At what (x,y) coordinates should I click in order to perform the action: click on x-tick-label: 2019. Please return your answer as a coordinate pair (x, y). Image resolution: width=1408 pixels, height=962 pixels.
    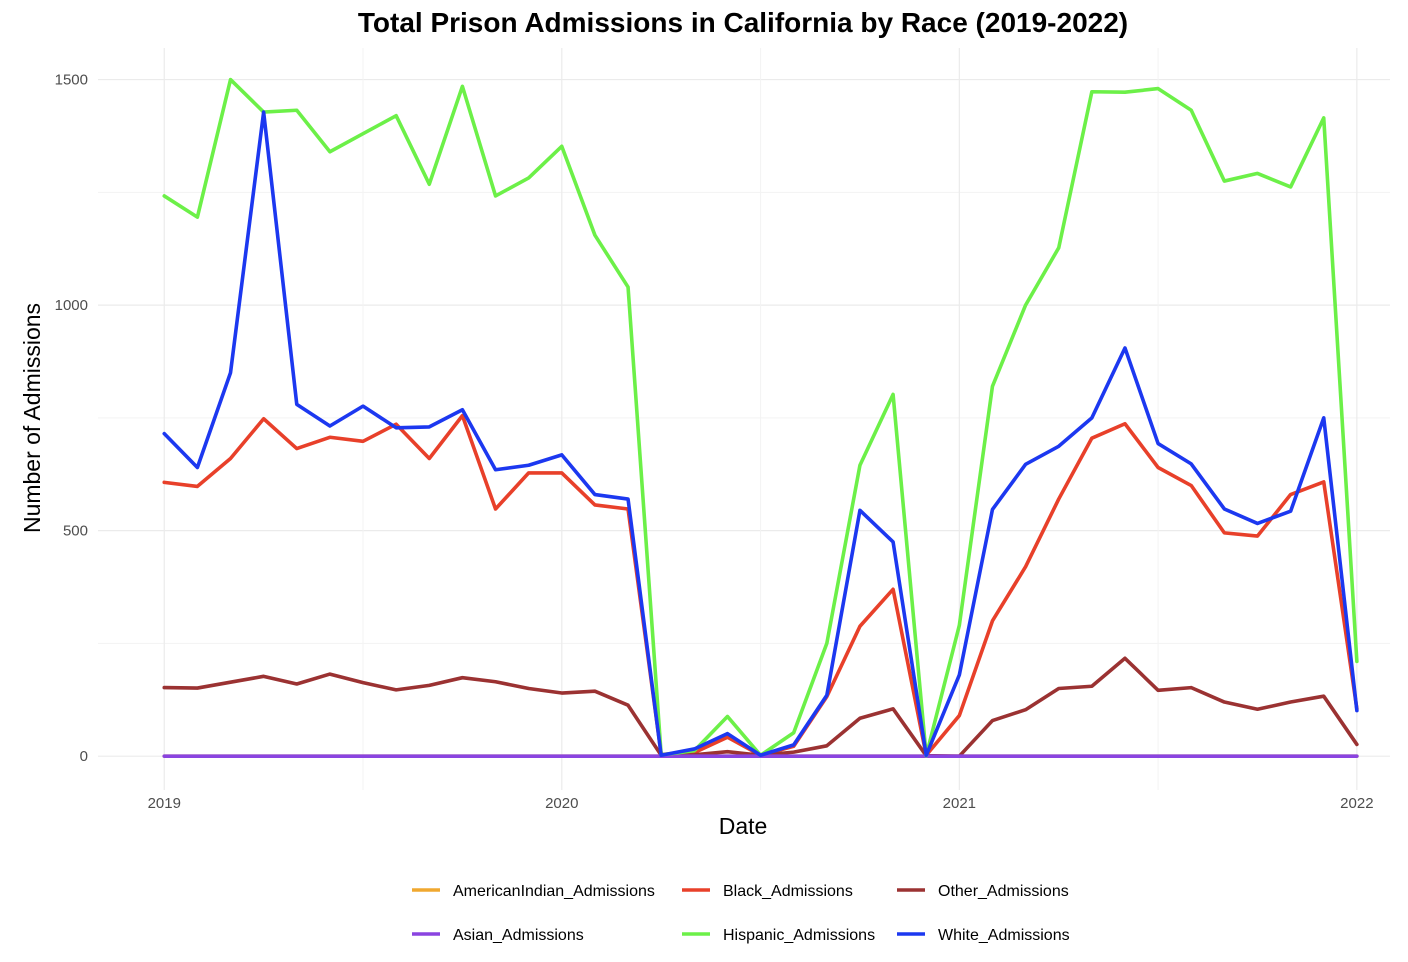
    Looking at the image, I should click on (164, 803).